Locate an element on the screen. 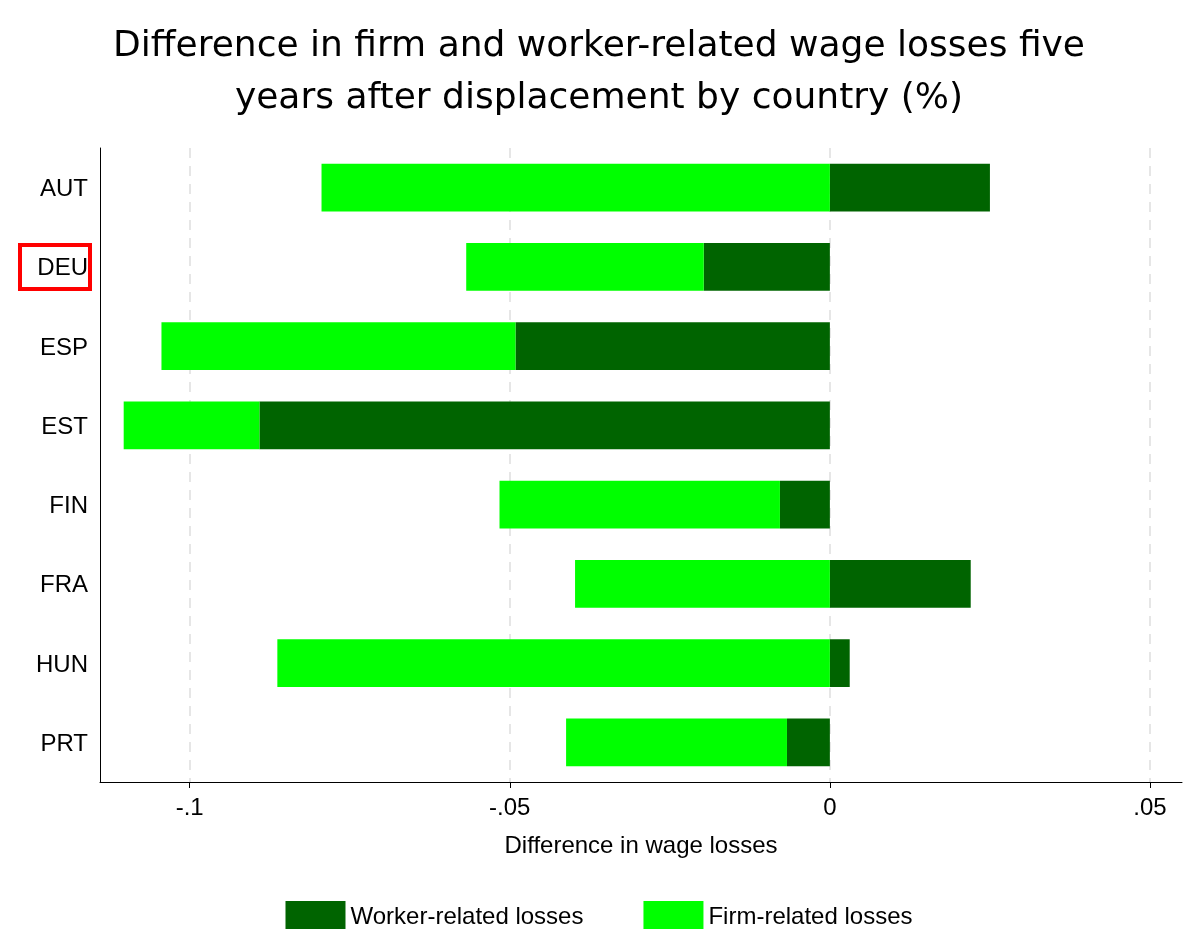 This screenshot has width=1198, height=942. legend-label: Firm-related losses is located at coordinates (810, 915).